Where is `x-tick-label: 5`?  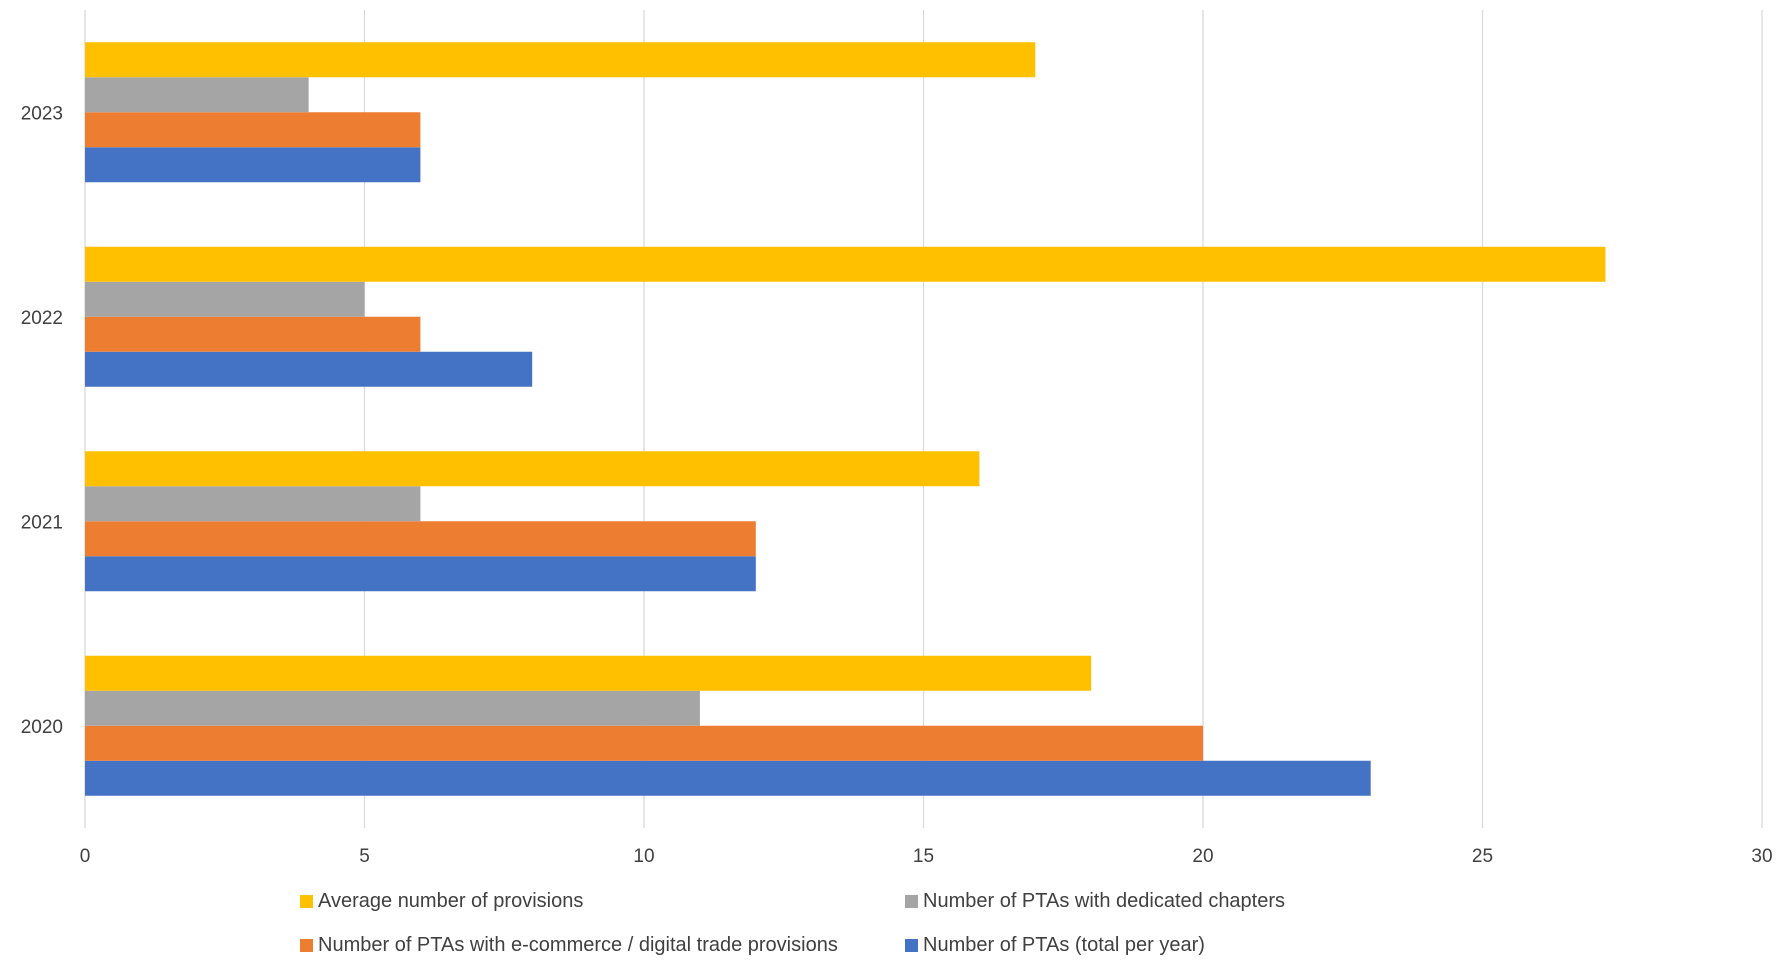 x-tick-label: 5 is located at coordinates (364, 856).